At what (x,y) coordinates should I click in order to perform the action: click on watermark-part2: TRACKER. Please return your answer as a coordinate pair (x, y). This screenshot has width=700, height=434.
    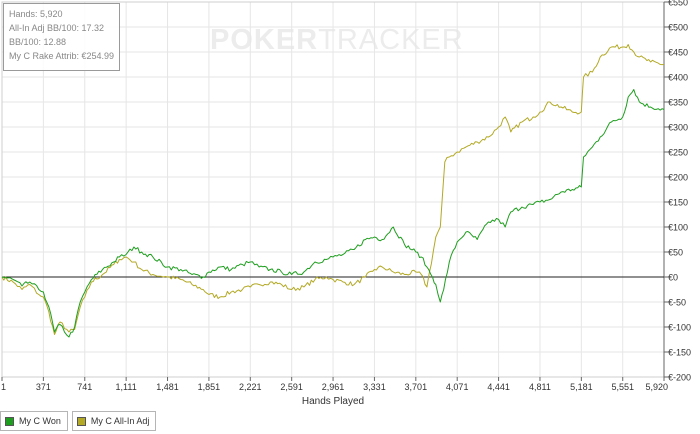
    Looking at the image, I should click on (391, 40).